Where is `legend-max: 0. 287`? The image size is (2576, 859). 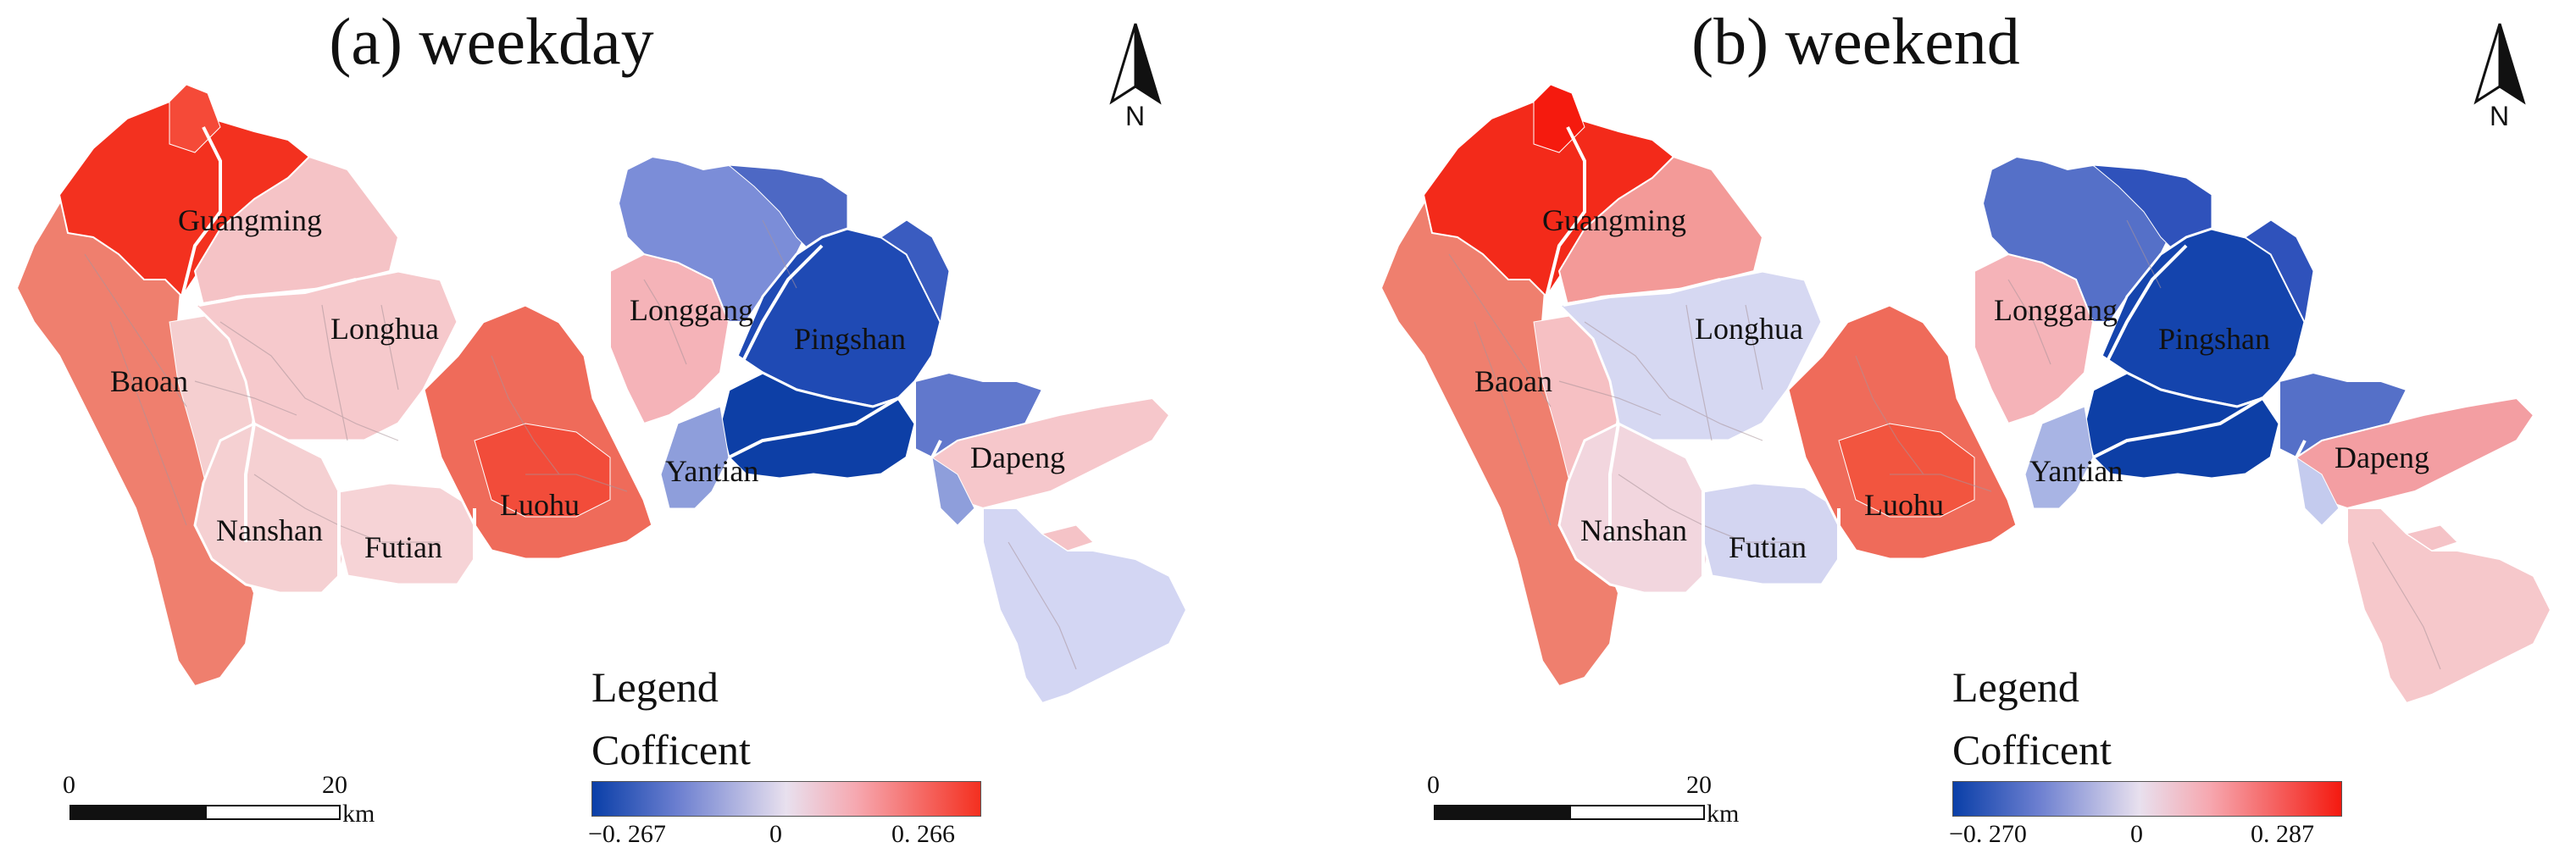
legend-max: 0. 287 is located at coordinates (2282, 834).